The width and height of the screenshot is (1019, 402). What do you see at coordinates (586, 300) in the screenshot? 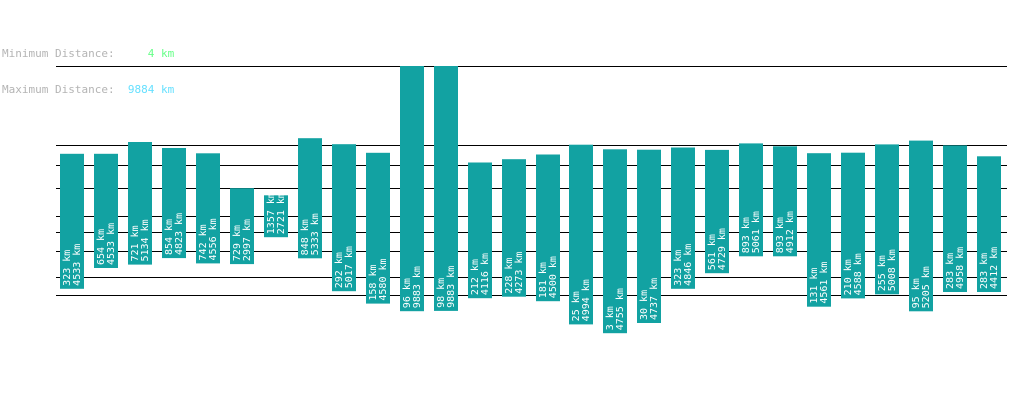
I see `bar-max-label: 4994 km` at bounding box center [586, 300].